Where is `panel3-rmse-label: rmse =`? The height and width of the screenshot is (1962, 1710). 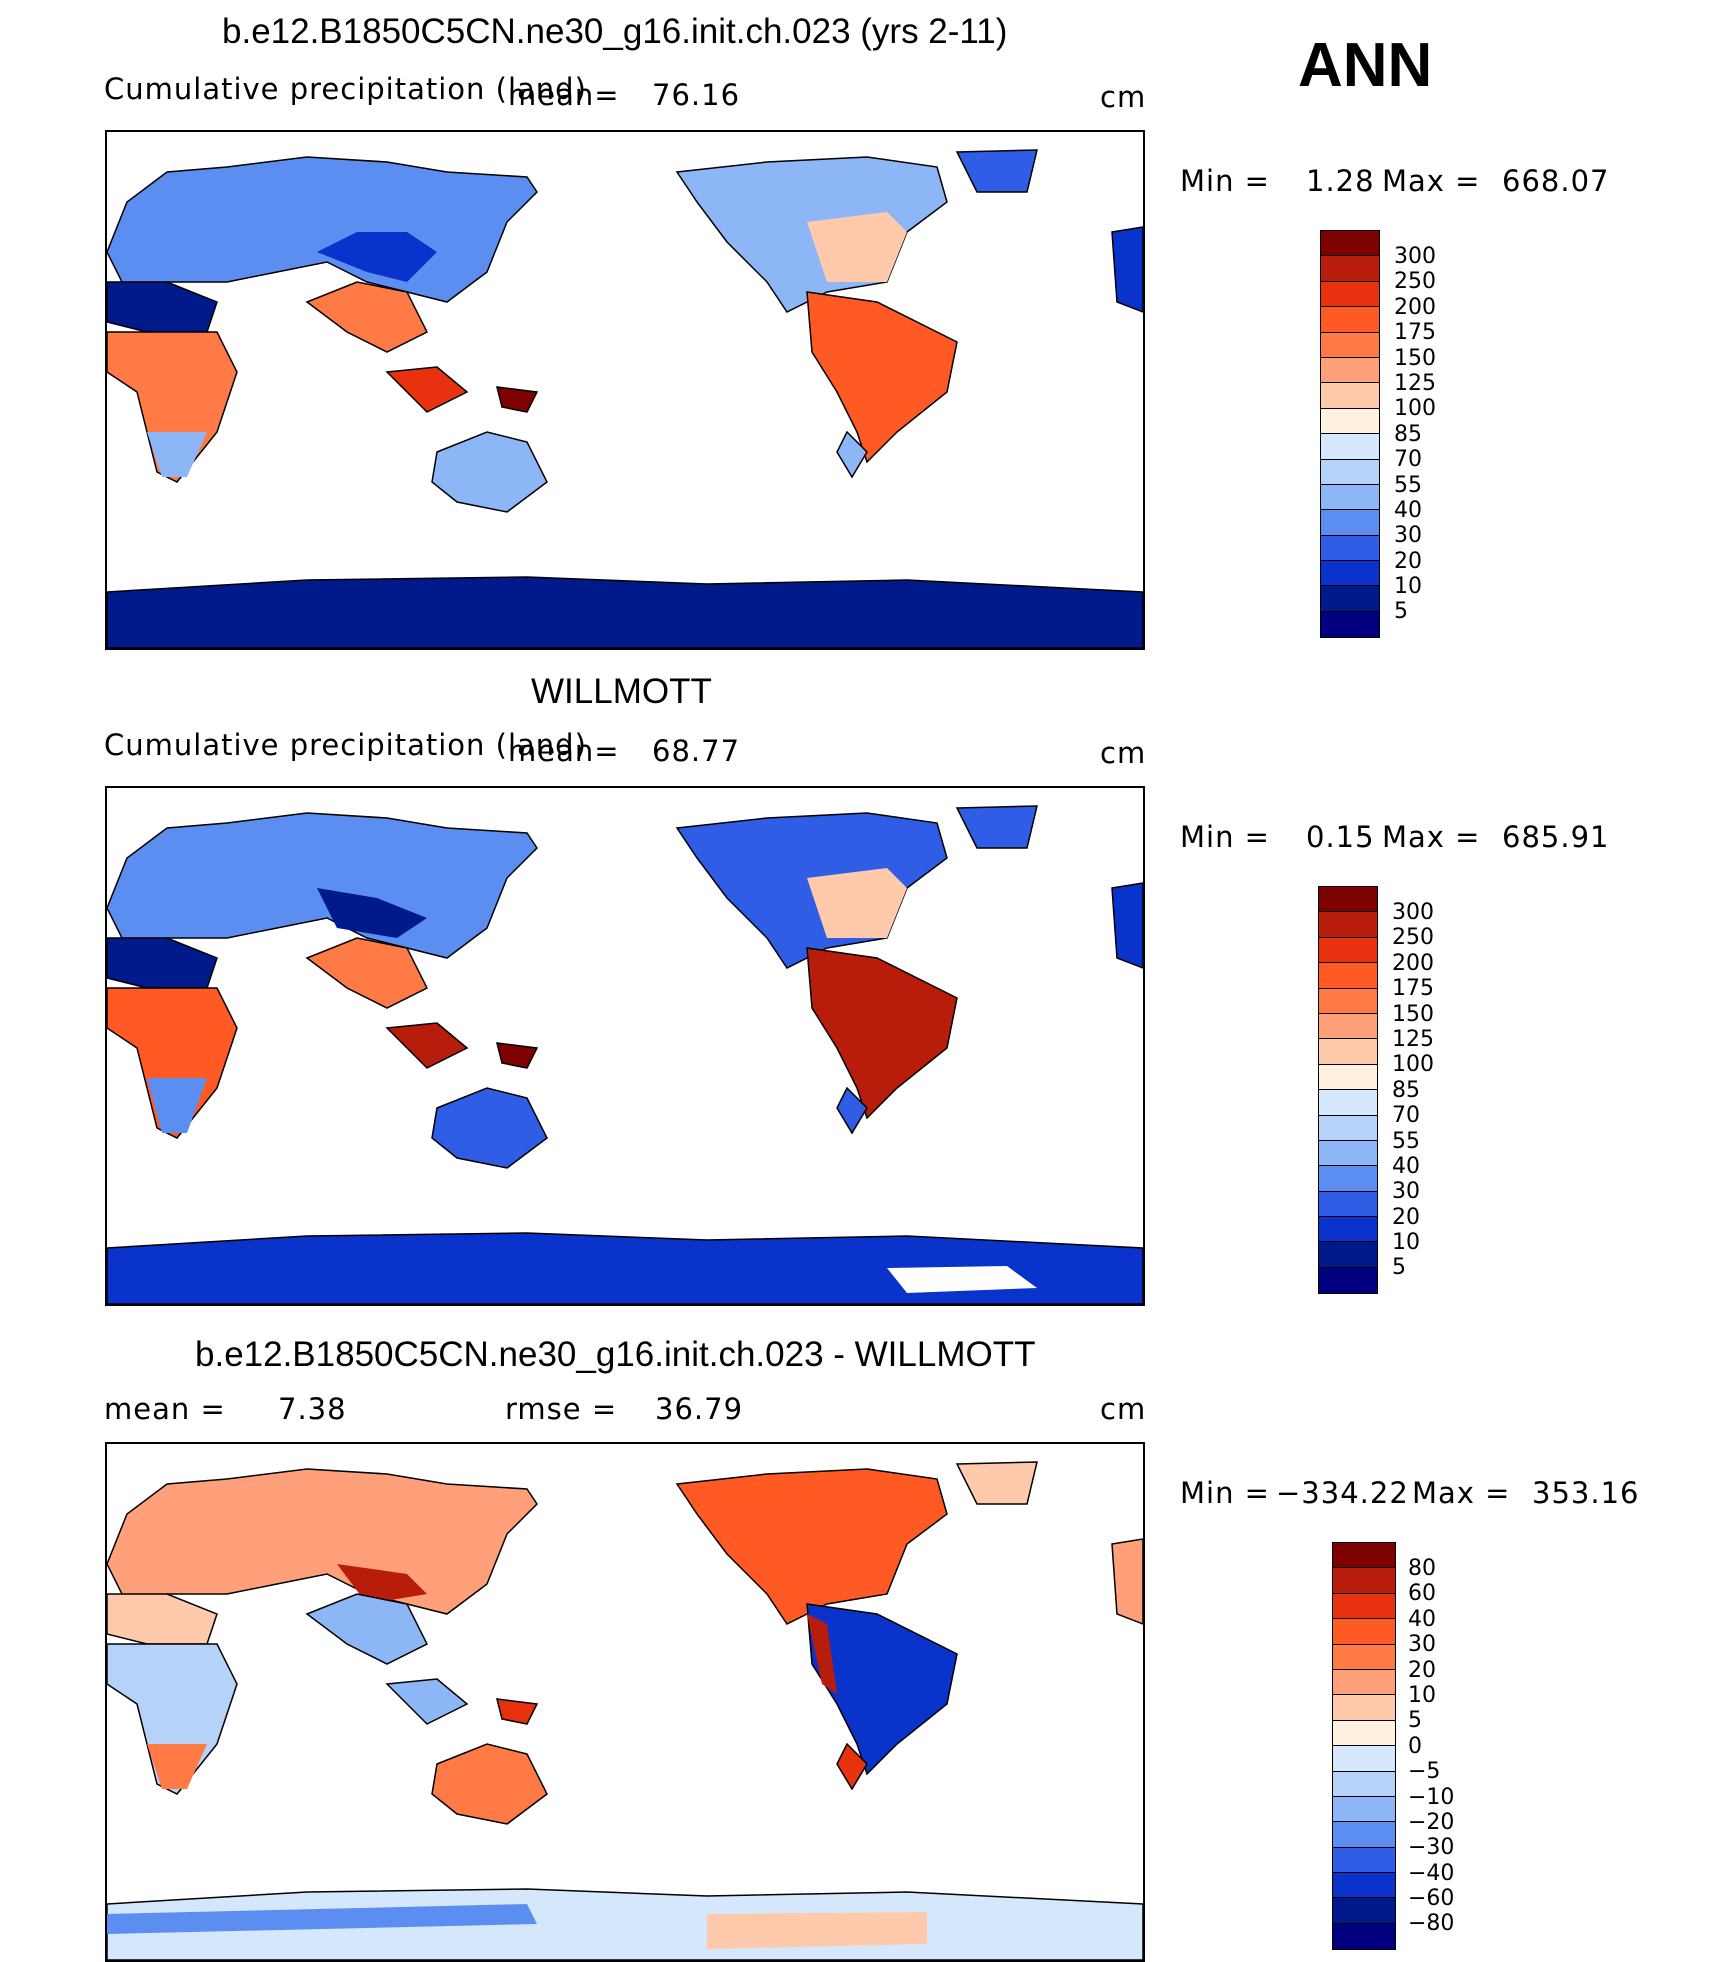 panel3-rmse-label: rmse = is located at coordinates (561, 1409).